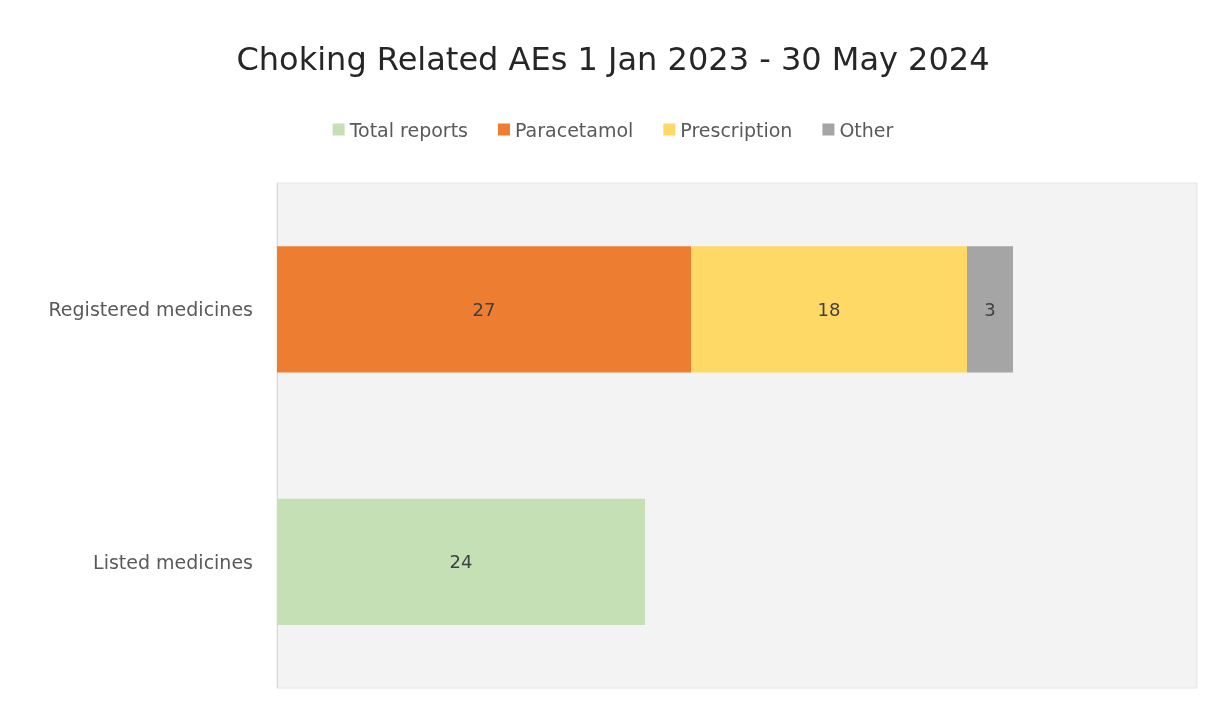 The height and width of the screenshot is (714, 1226). I want to click on legend-label: Other, so click(866, 129).